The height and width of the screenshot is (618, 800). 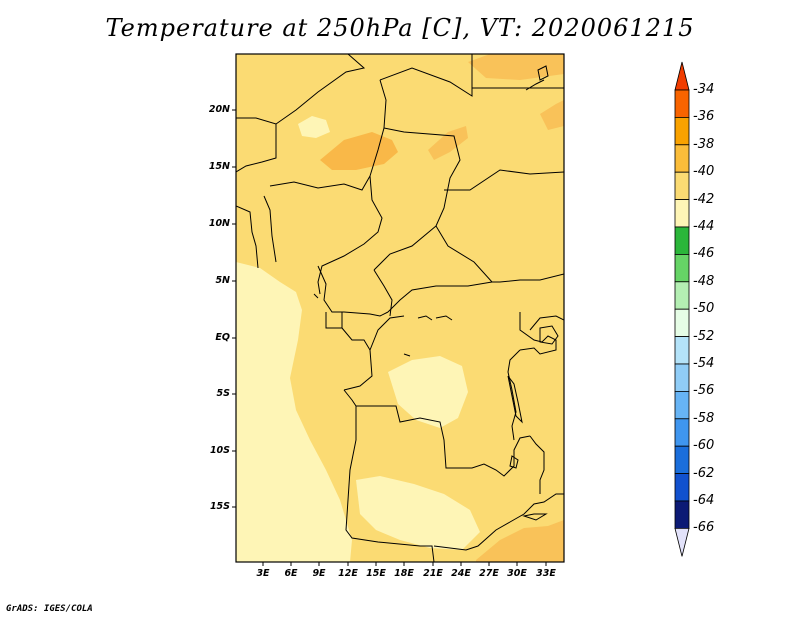 I want to click on lon-label: 30E, so click(x=517, y=573).